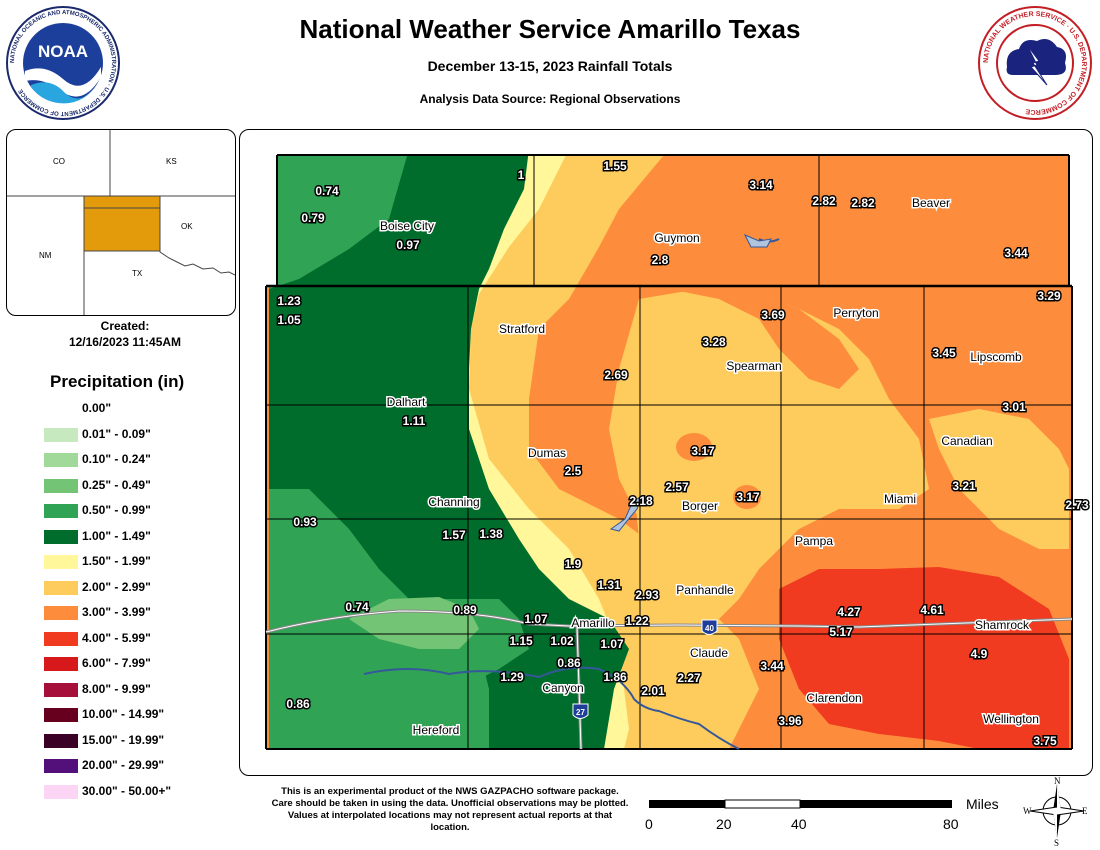 Image resolution: width=1100 pixels, height=850 pixels. What do you see at coordinates (773, 315) in the screenshot?
I see `rainfall-value: 3.69` at bounding box center [773, 315].